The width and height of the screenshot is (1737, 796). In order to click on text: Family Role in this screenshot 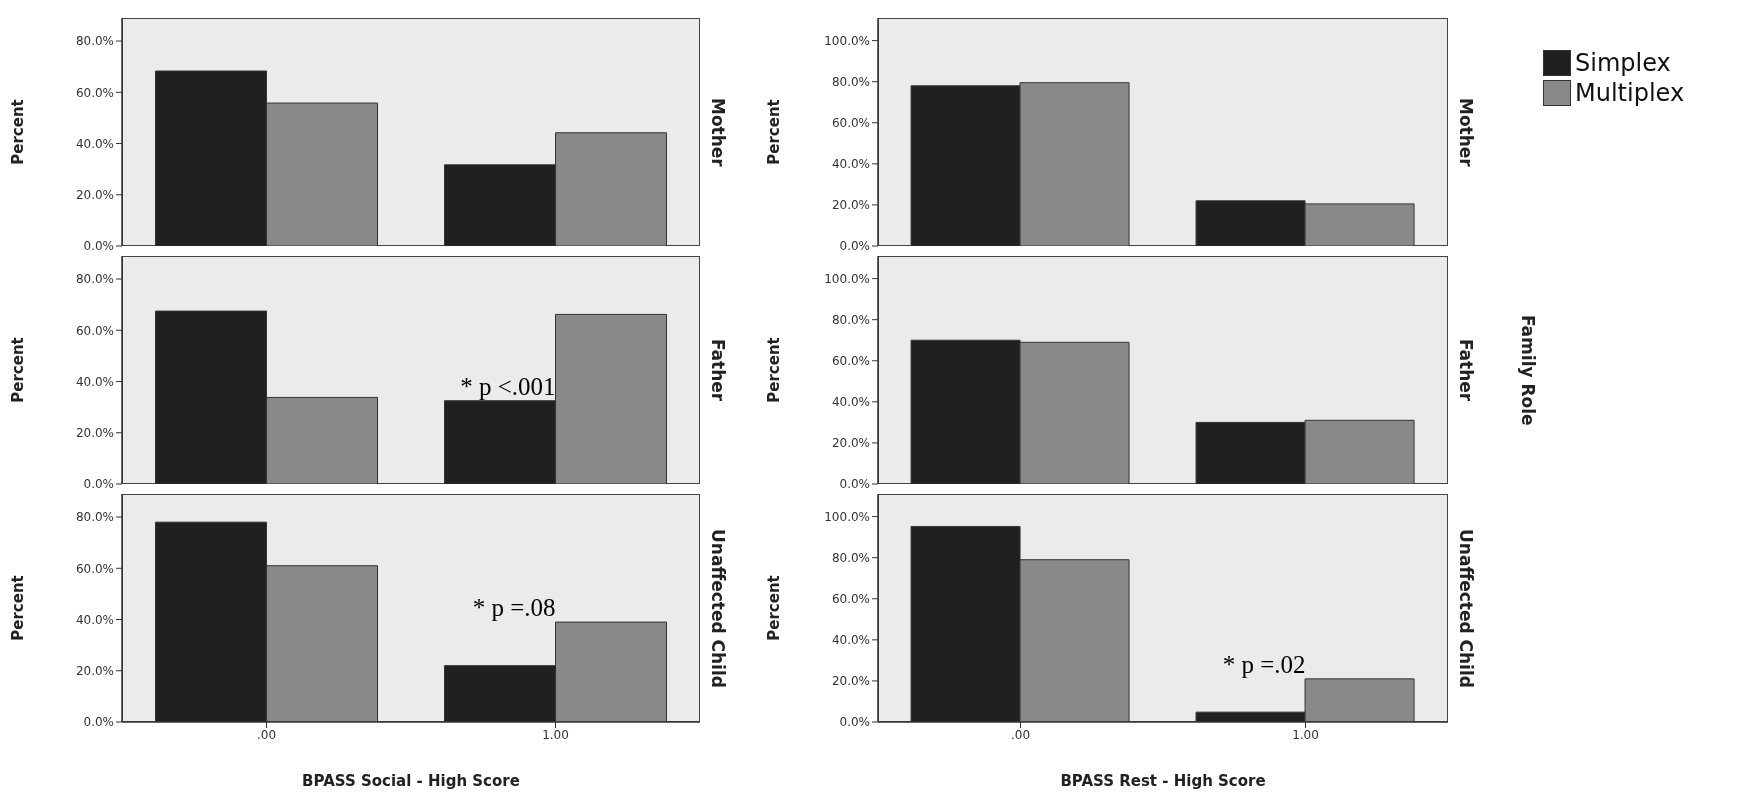, I will do `click(1528, 370)`.